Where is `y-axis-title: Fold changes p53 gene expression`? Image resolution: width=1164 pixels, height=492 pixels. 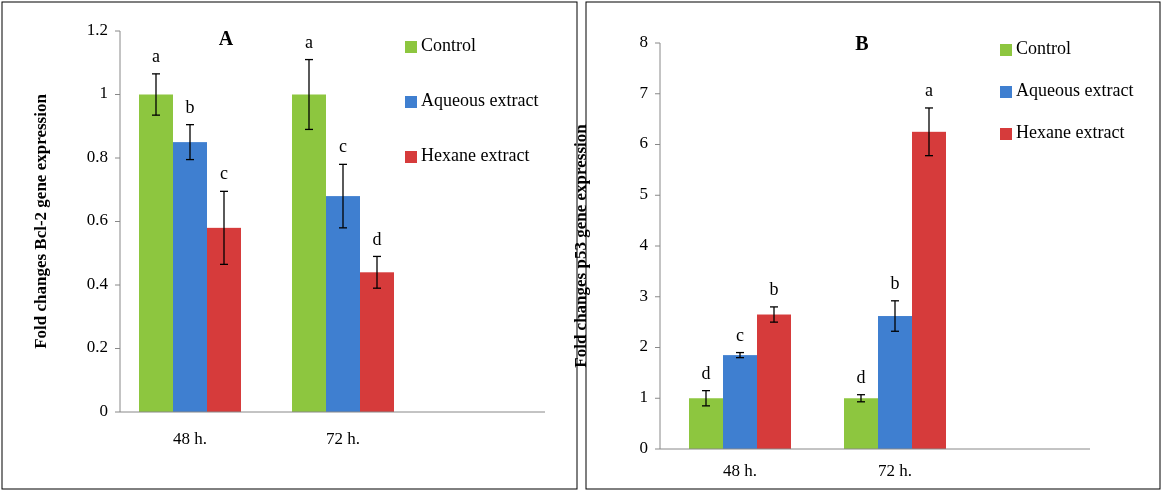 y-axis-title: Fold changes p53 gene expression is located at coordinates (580, 245).